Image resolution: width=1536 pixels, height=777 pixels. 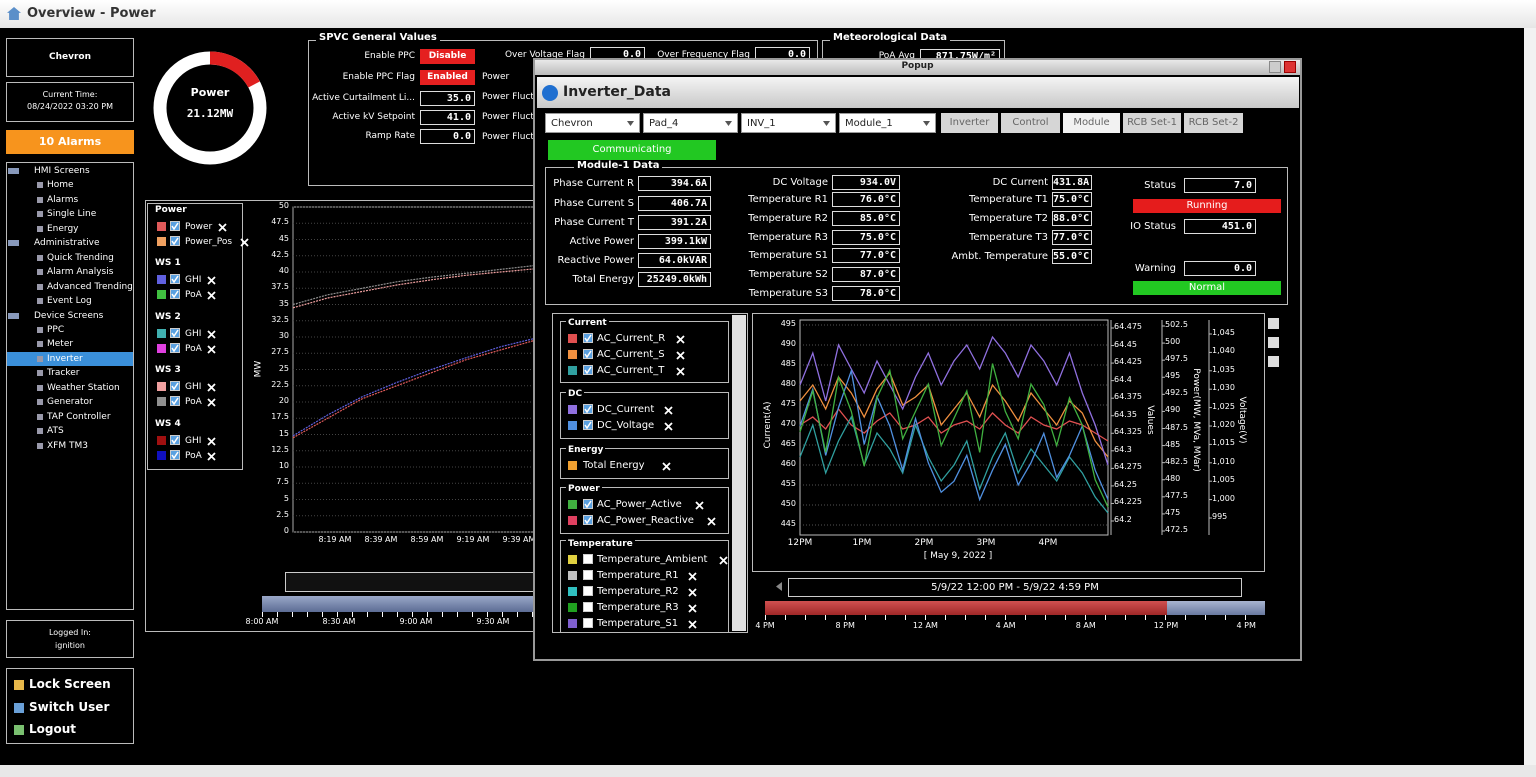 What do you see at coordinates (1290, 67) in the screenshot?
I see `close-button` at bounding box center [1290, 67].